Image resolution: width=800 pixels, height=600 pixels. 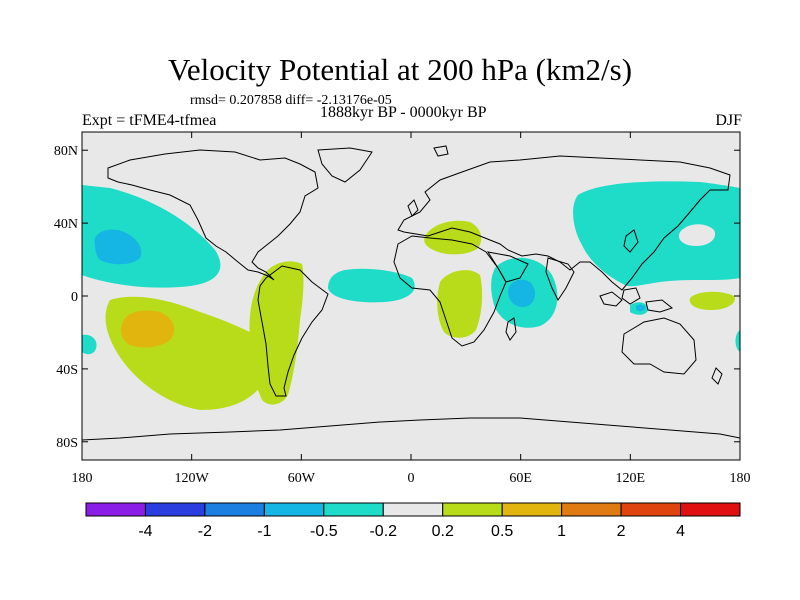 I want to click on indonesia-core-negative, so click(x=641, y=308).